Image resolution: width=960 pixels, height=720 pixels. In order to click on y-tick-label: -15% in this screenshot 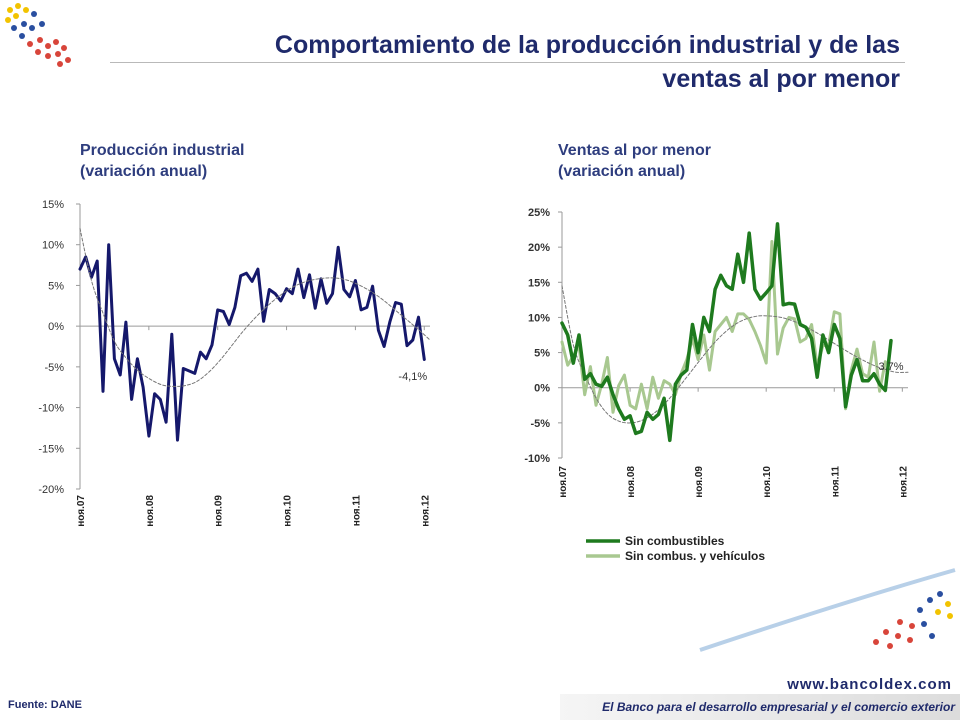, I will do `click(51, 449)`.